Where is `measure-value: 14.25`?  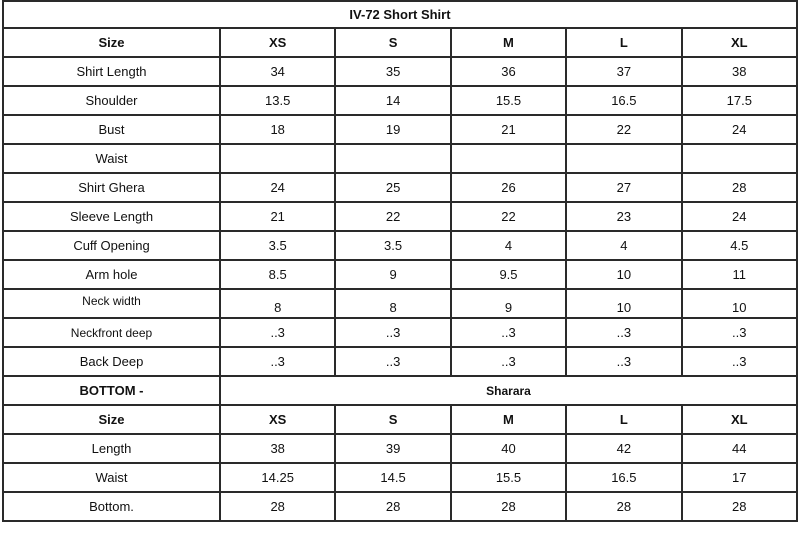
measure-value: 14.25 is located at coordinates (277, 477).